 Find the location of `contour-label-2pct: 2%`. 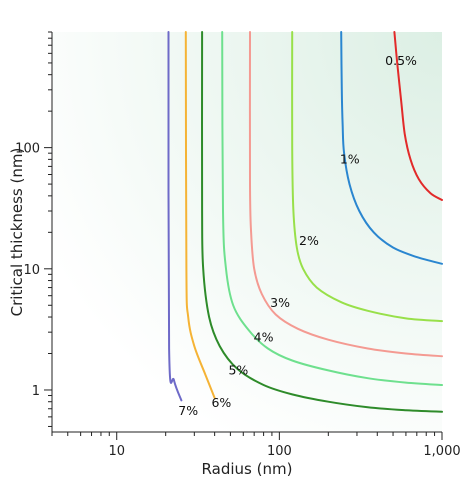

contour-label-2pct: 2% is located at coordinates (309, 240).